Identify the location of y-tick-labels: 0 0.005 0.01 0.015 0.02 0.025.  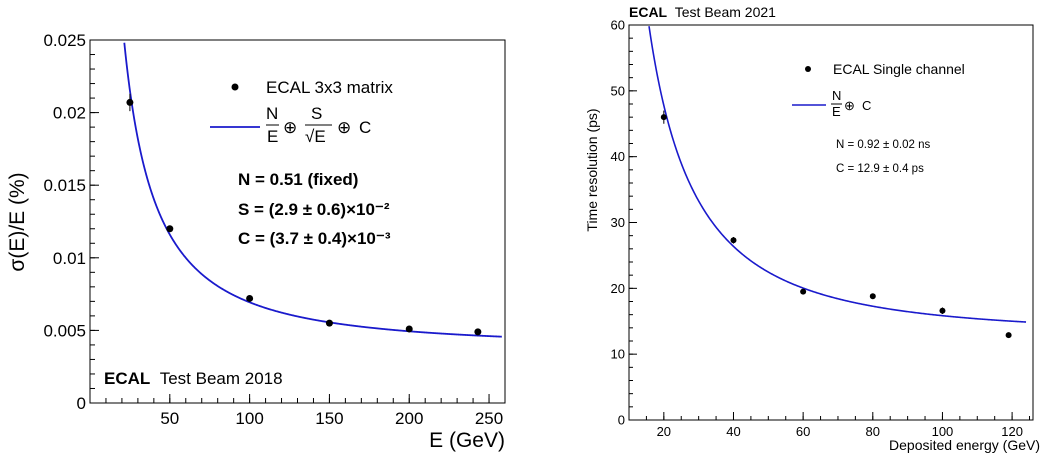
(64, 222).